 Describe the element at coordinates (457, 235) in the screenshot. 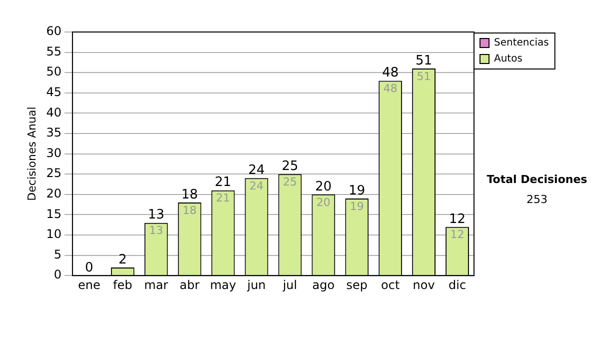

I see `data-label: 12` at that location.